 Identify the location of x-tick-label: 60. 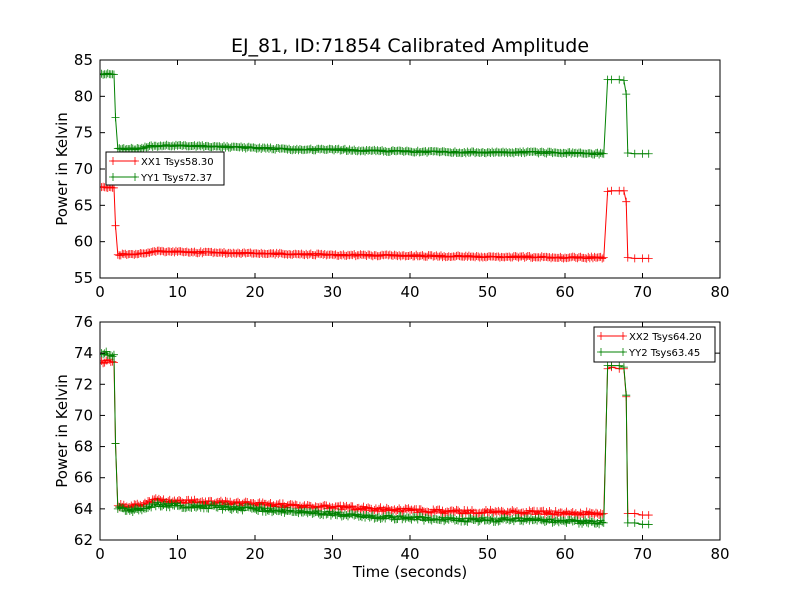
(564, 292).